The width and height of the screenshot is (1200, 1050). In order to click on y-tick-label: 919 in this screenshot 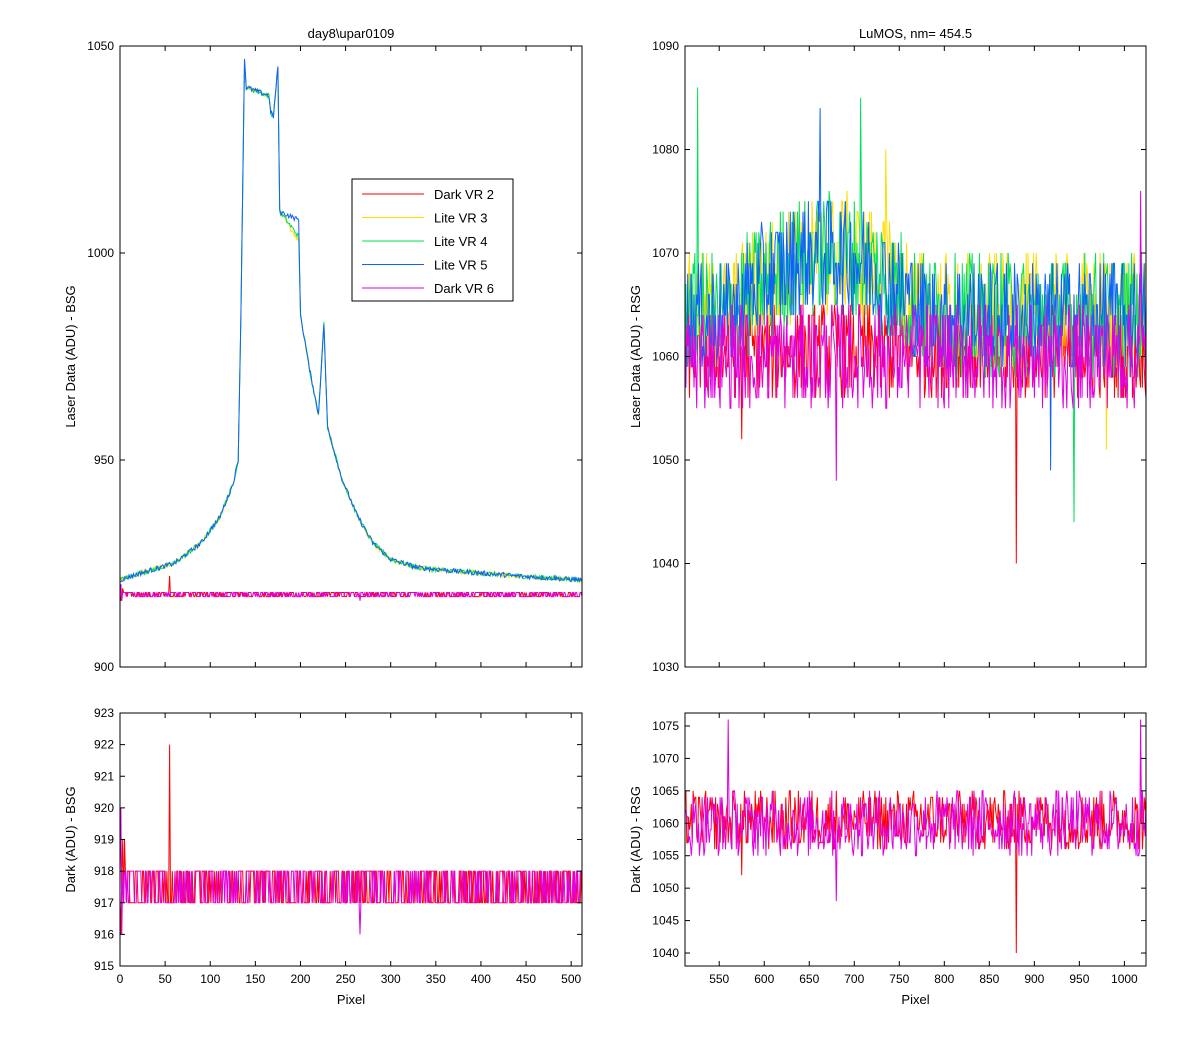, I will do `click(104, 840)`.